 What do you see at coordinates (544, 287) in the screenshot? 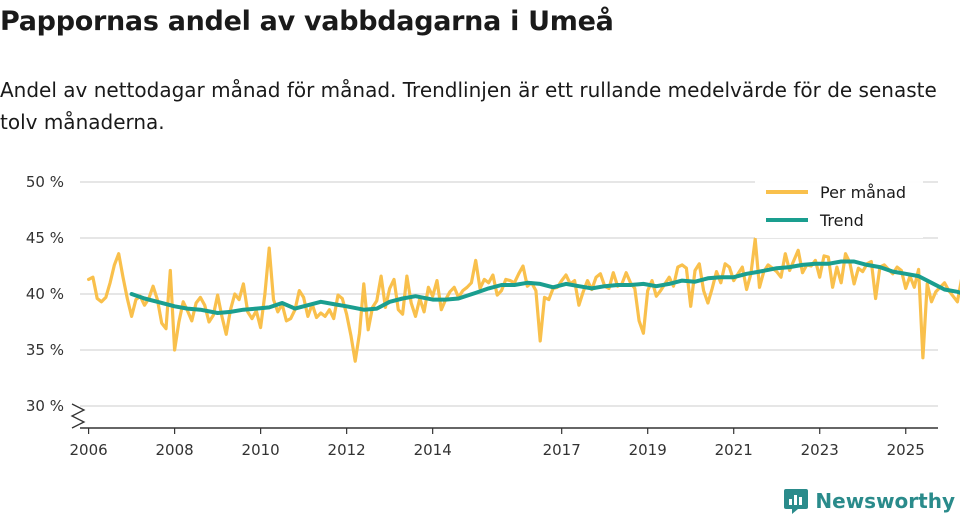
I see `trend-series-line` at bounding box center [544, 287].